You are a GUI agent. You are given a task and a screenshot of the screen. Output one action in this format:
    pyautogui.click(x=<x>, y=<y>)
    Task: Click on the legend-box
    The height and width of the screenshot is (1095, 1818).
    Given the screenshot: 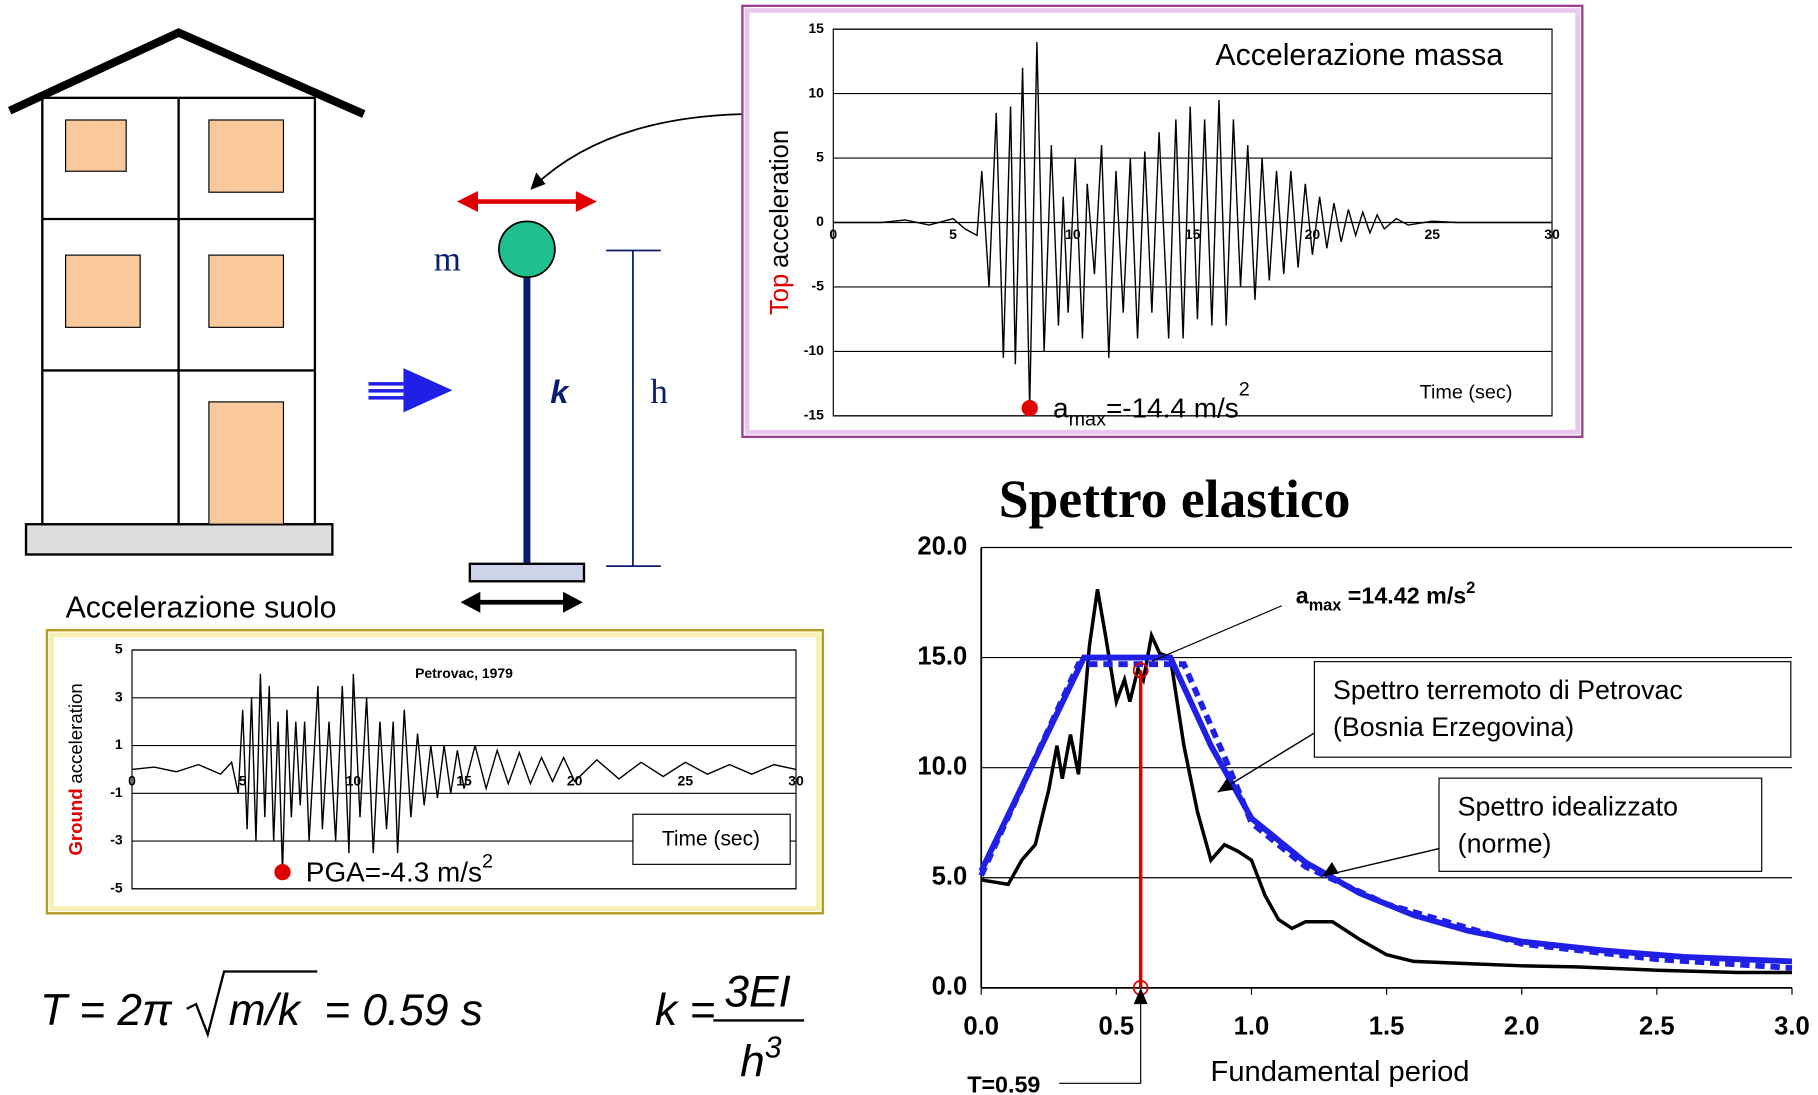 What is the action you would take?
    pyautogui.click(x=1600, y=824)
    